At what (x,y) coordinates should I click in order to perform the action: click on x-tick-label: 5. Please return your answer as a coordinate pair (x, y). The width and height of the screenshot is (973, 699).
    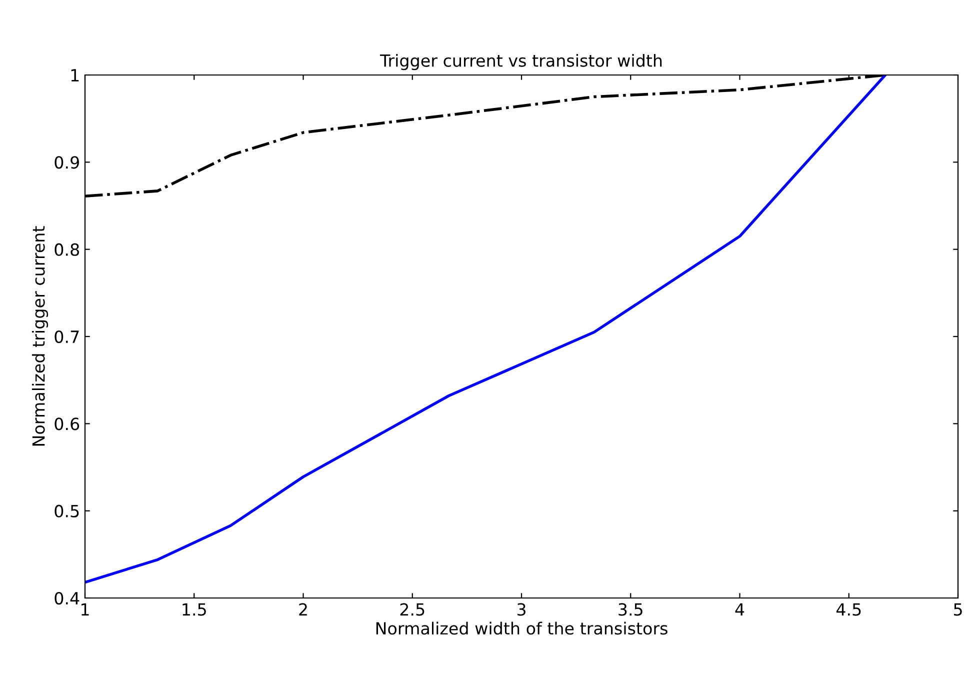
    Looking at the image, I should click on (958, 609).